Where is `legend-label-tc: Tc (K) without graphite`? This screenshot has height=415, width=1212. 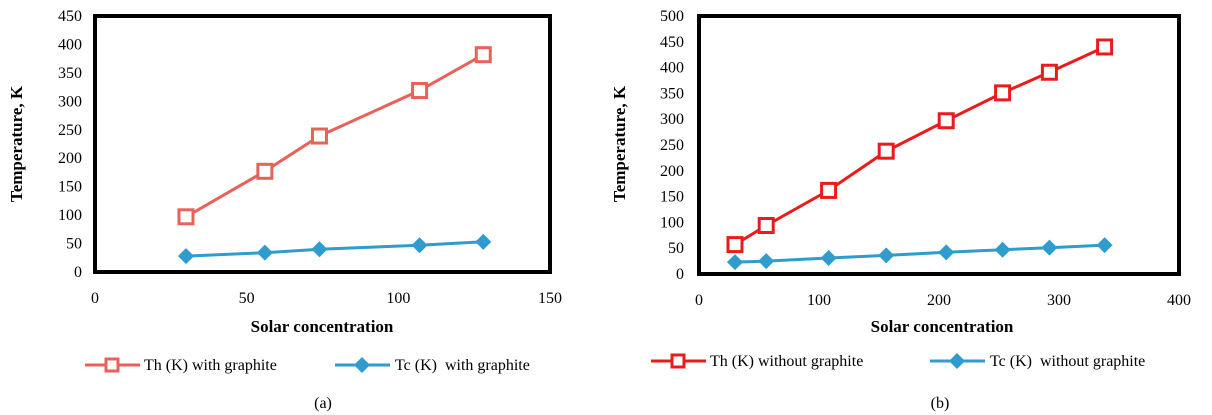
legend-label-tc: Tc (K) without graphite is located at coordinates (1067, 361).